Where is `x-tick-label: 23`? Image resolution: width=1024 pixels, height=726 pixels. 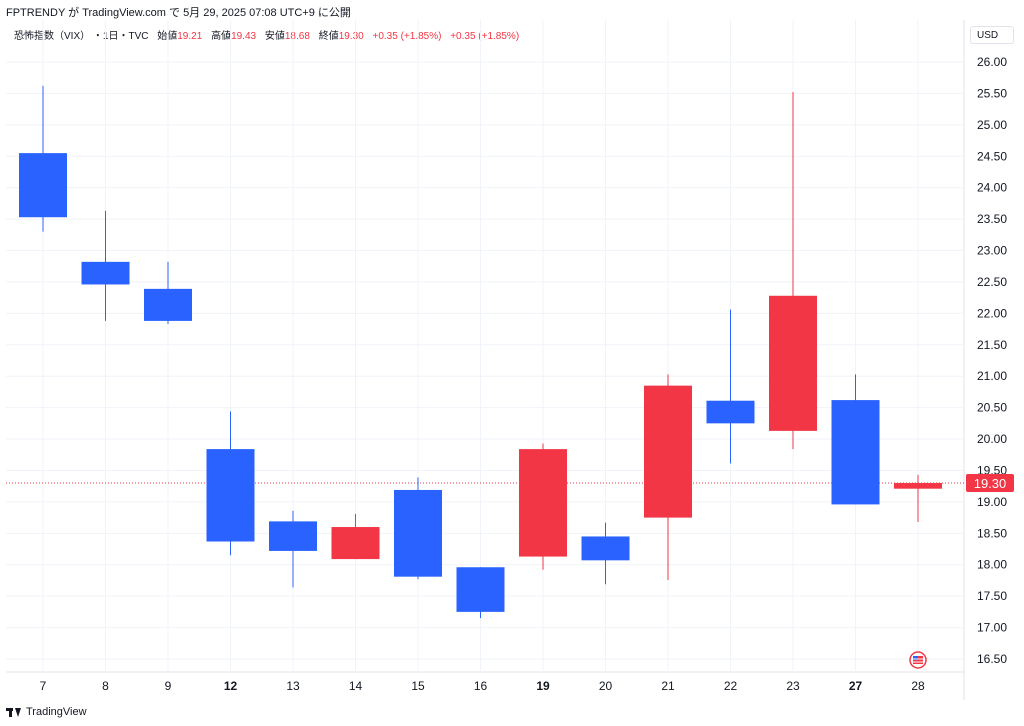 x-tick-label: 23 is located at coordinates (793, 686).